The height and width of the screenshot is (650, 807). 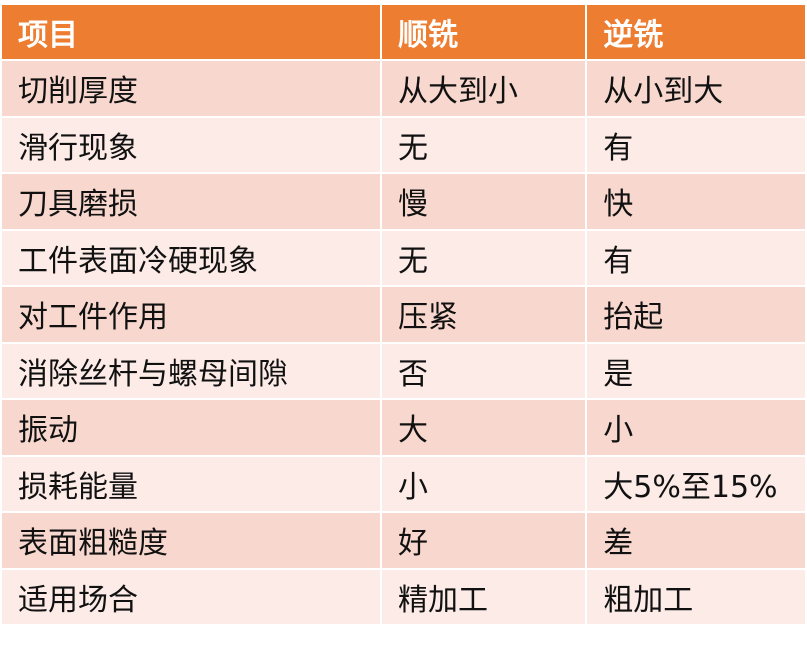 I want to click on table-row: 刀具磨损慢快, so click(x=403, y=201).